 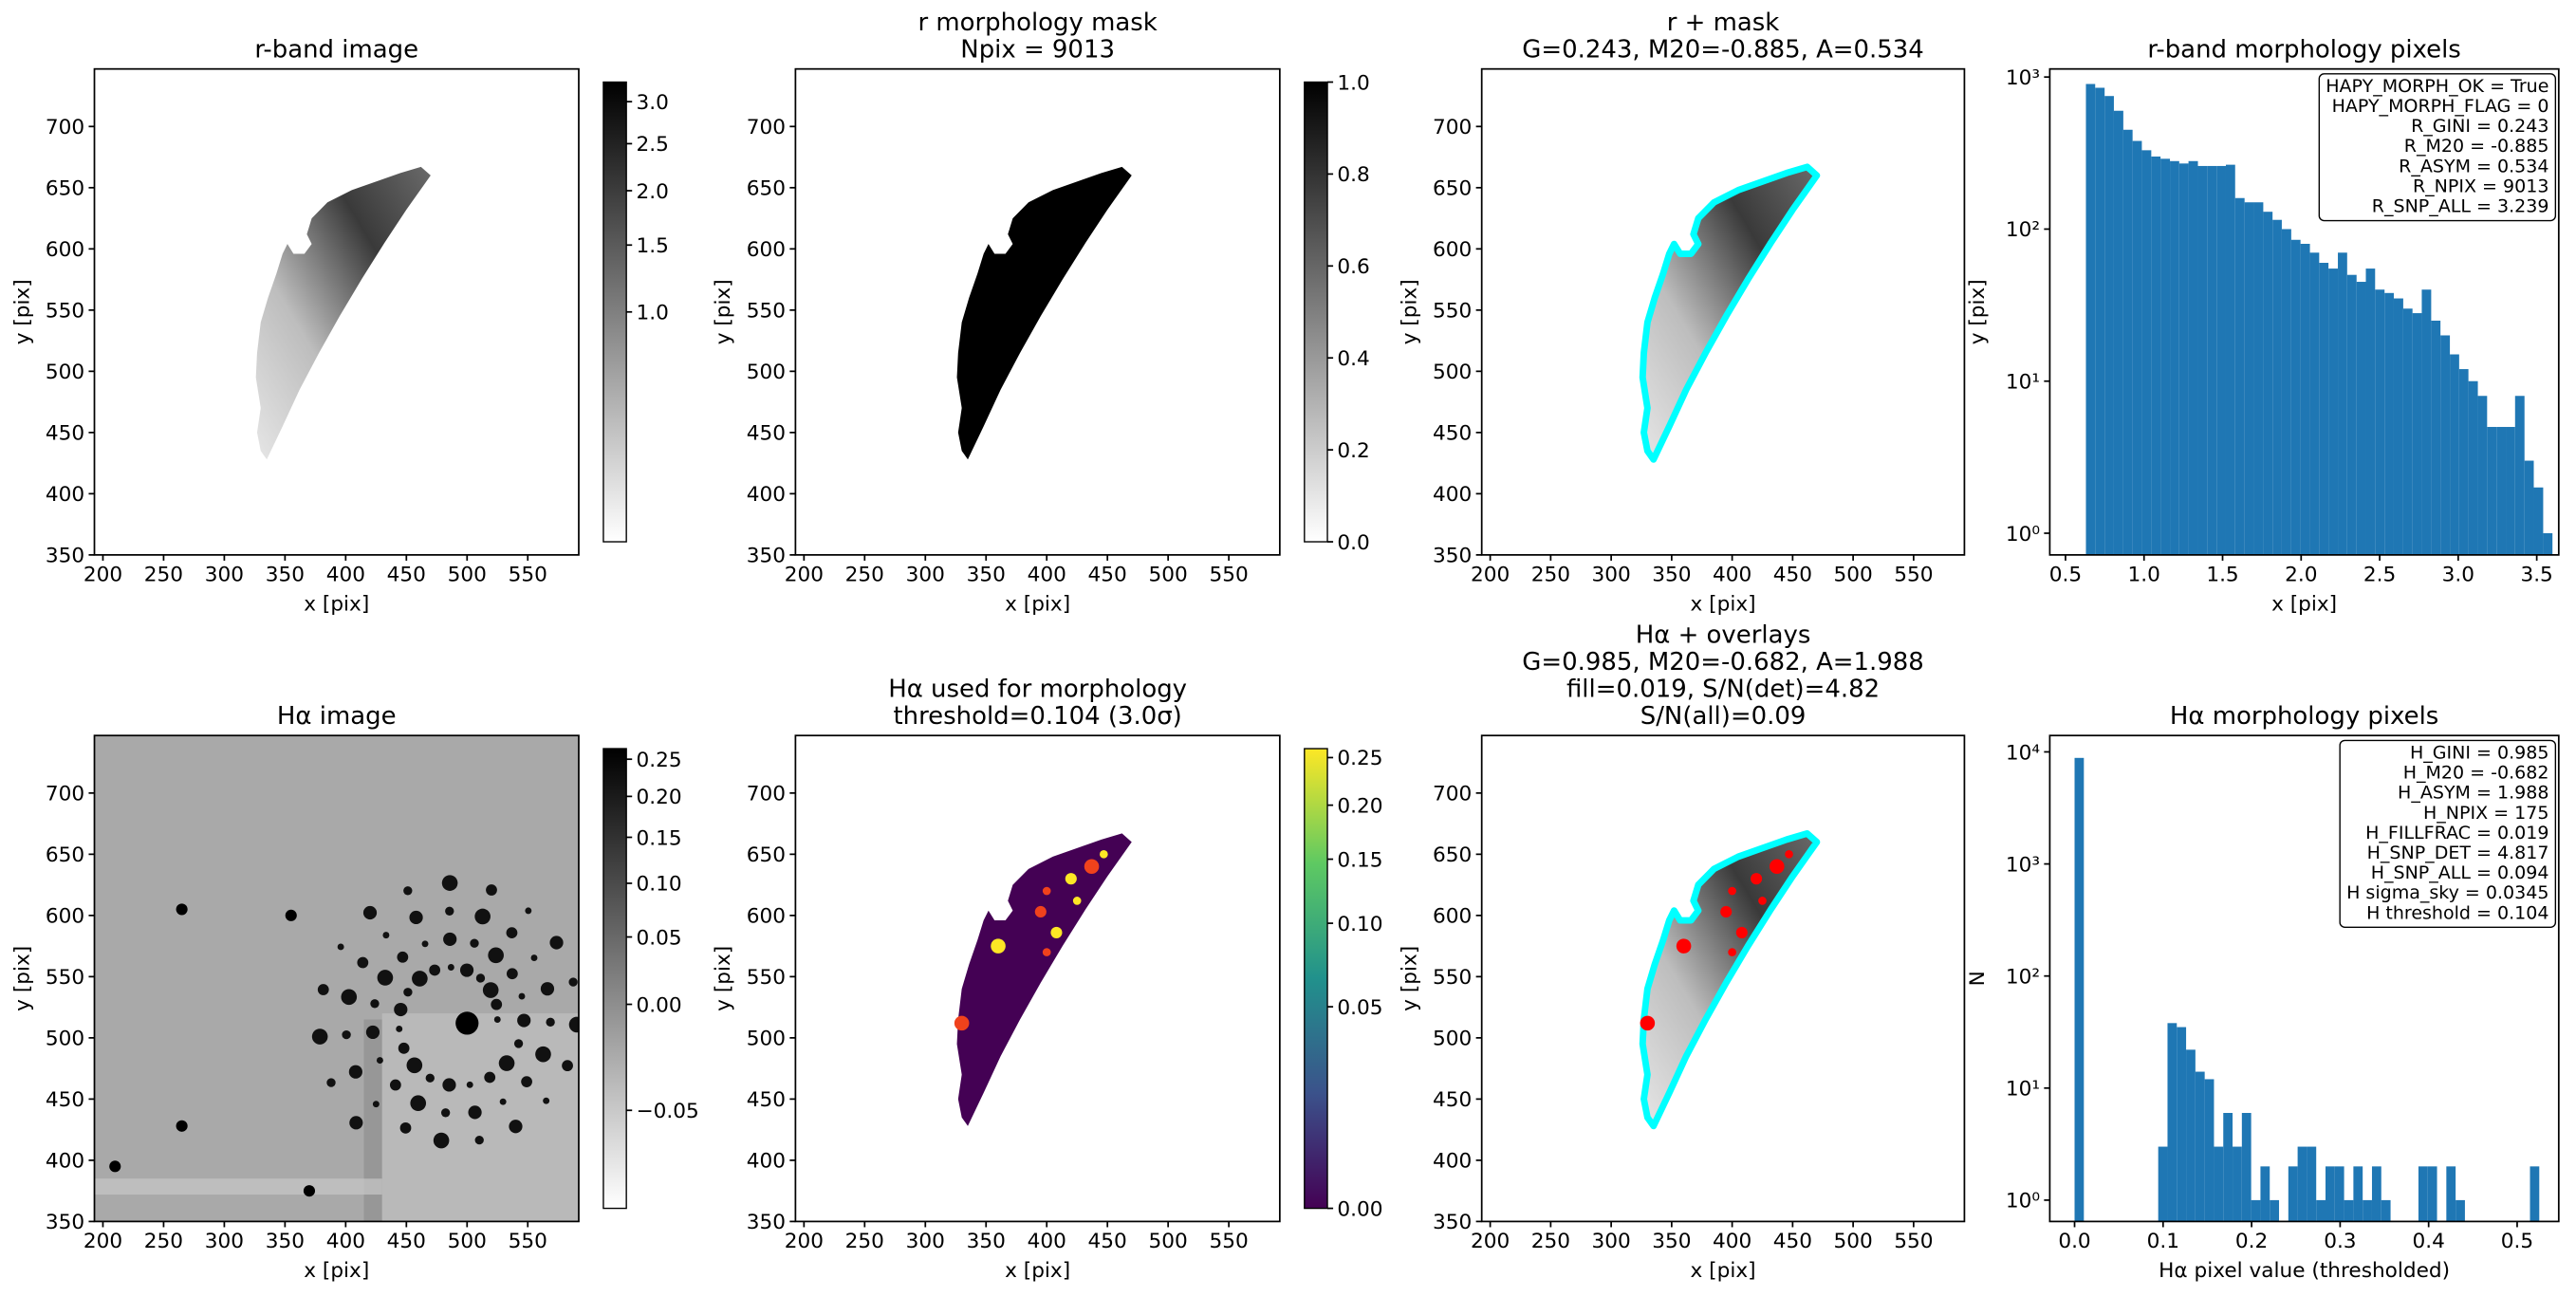 I want to click on annotation: H_GINI = 0.985, so click(x=2479, y=753).